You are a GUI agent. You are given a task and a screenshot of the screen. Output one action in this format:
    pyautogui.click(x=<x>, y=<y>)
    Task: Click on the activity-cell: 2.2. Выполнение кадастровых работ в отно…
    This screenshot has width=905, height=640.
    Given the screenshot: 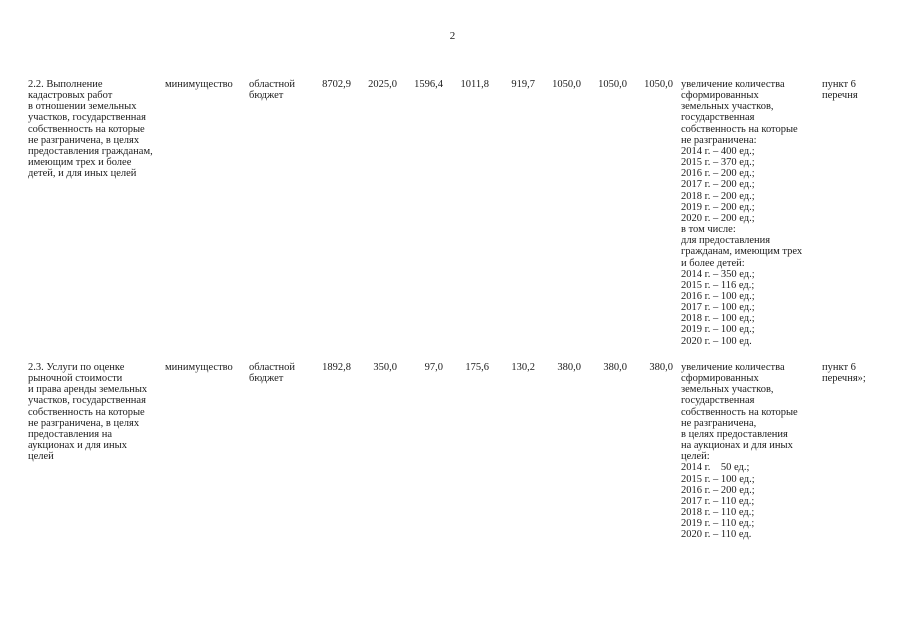 What is the action you would take?
    pyautogui.click(x=90, y=129)
    